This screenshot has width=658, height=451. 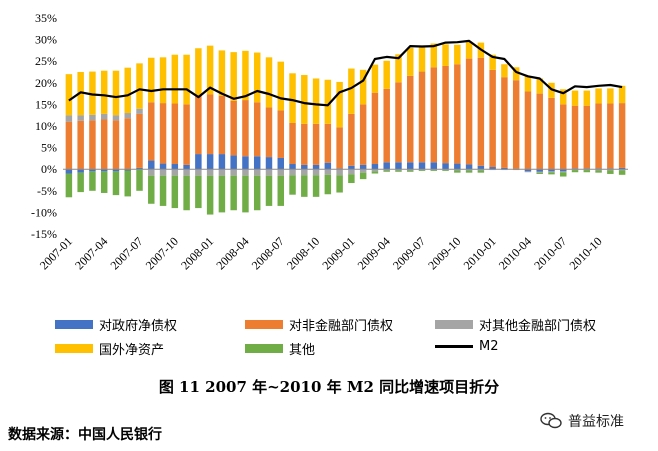 I want to click on y-tick-label: -5%, so click(x=47, y=191).